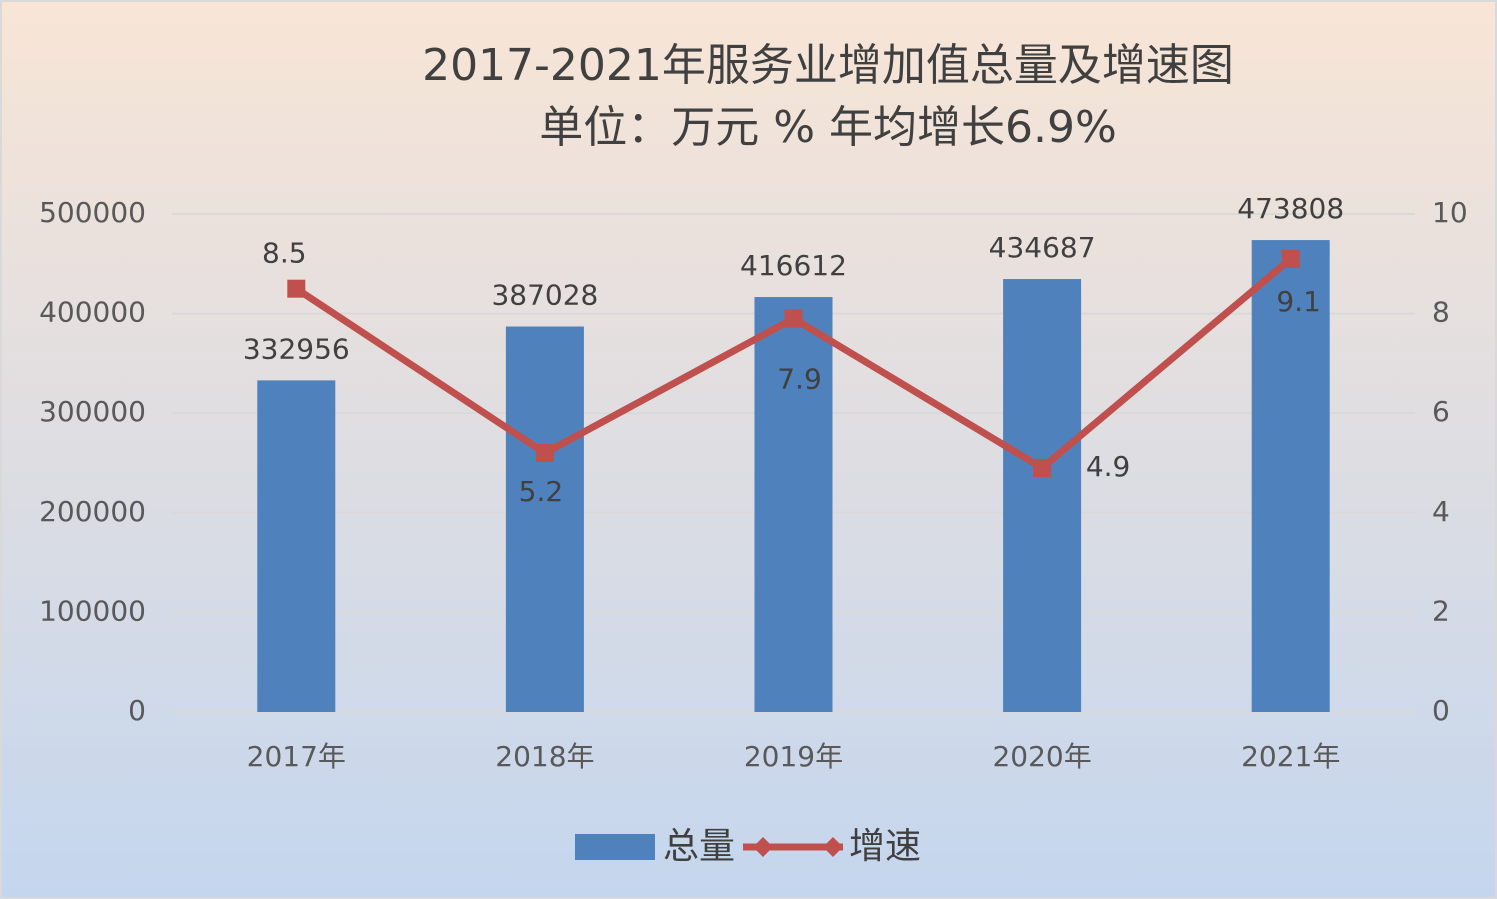 The width and height of the screenshot is (1497, 899). I want to click on line-value-label: 5.2, so click(541, 491).